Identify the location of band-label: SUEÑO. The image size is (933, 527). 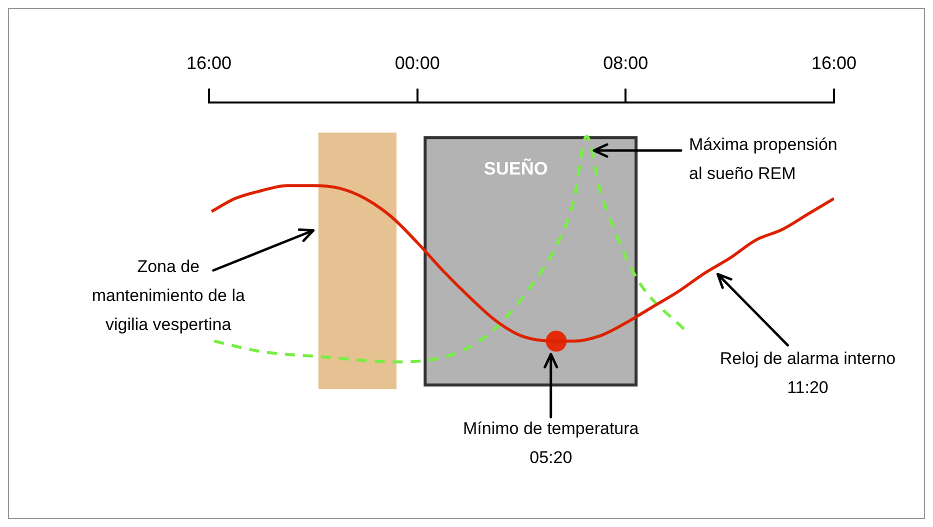
(516, 168).